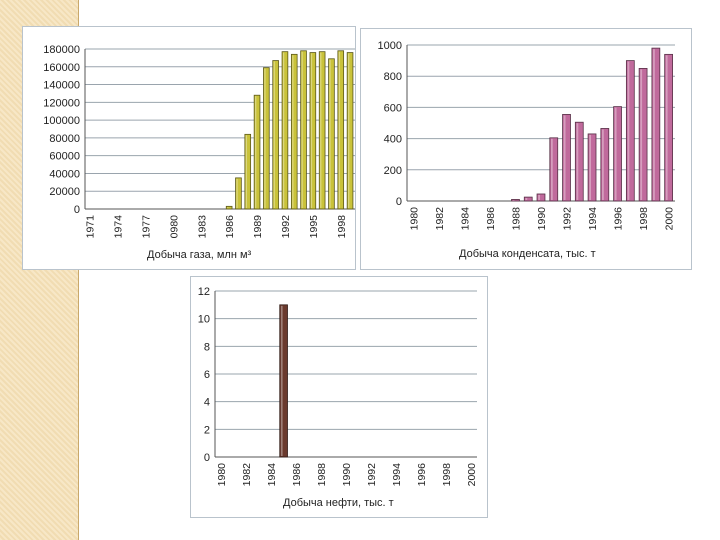 Image resolution: width=720 pixels, height=540 pixels. I want to click on gas-bar-1993, so click(294, 131).